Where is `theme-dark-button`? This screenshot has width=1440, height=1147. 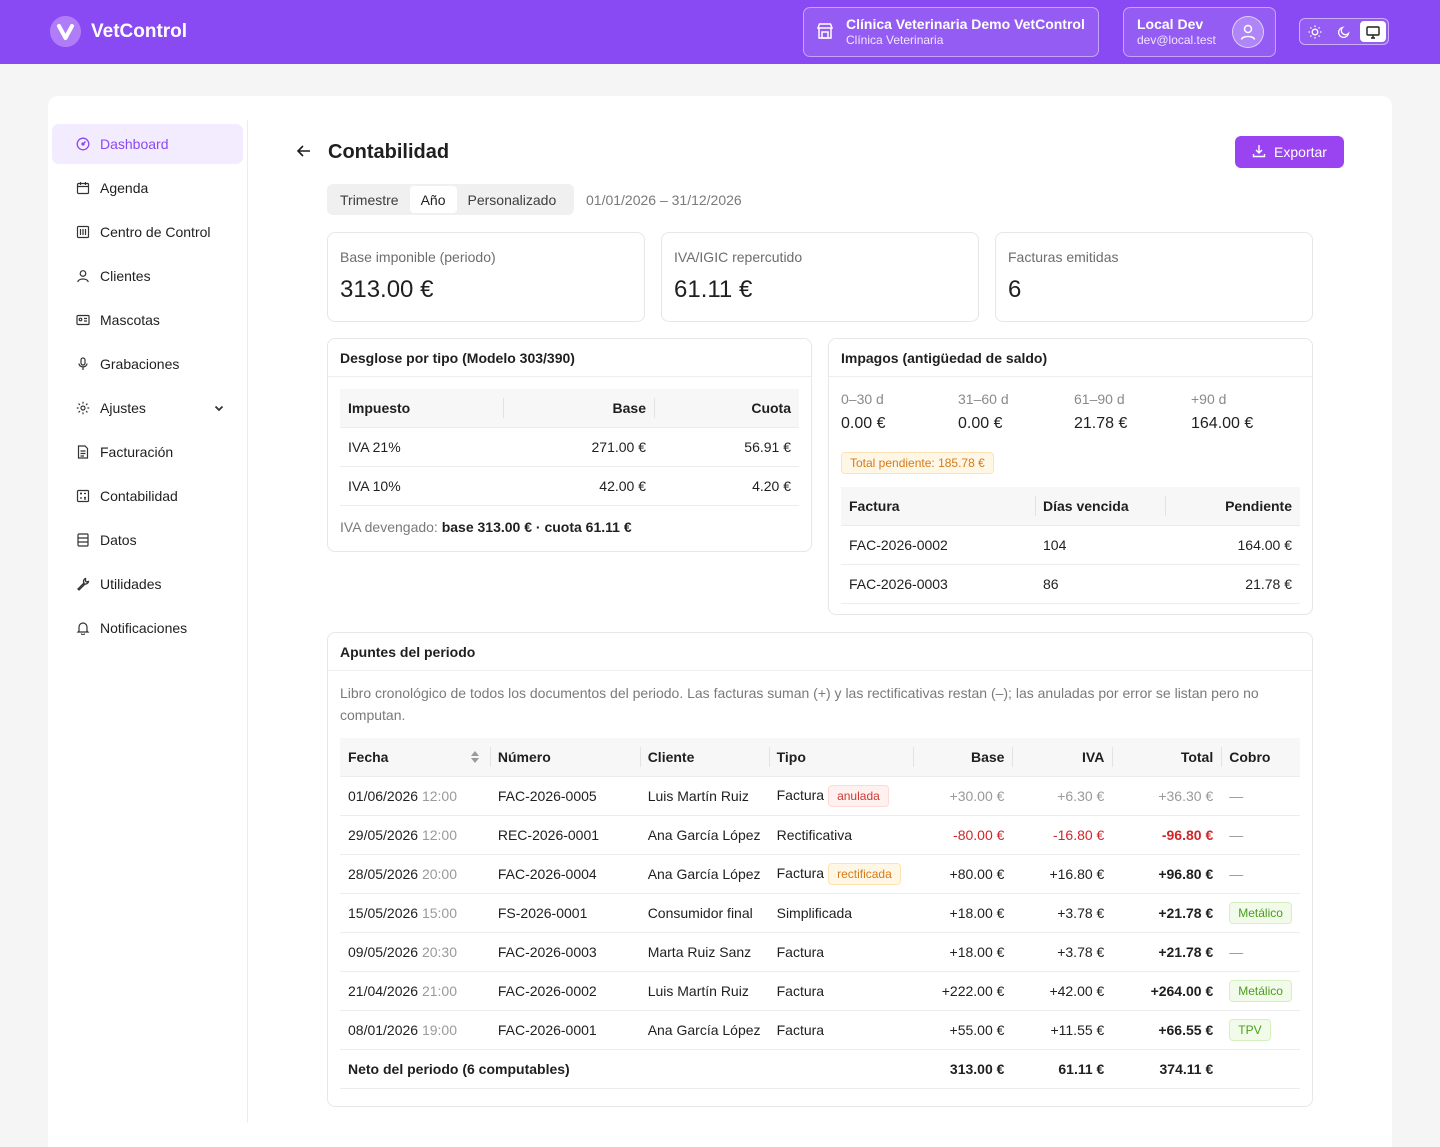
theme-dark-button is located at coordinates (1344, 31).